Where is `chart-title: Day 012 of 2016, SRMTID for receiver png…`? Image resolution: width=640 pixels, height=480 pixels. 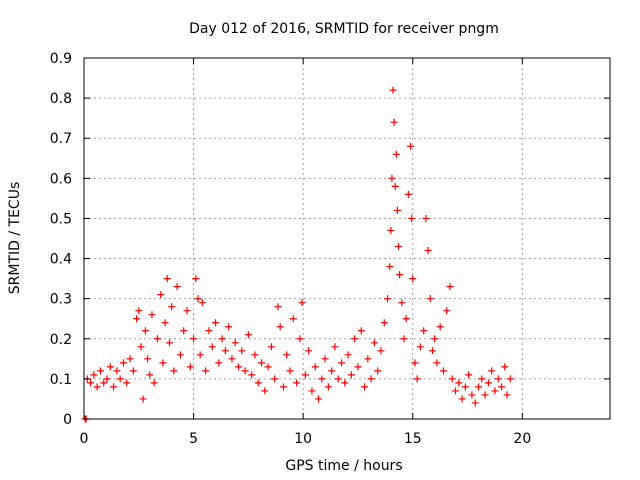 chart-title: Day 012 of 2016, SRMTID for receiver png… is located at coordinates (344, 29).